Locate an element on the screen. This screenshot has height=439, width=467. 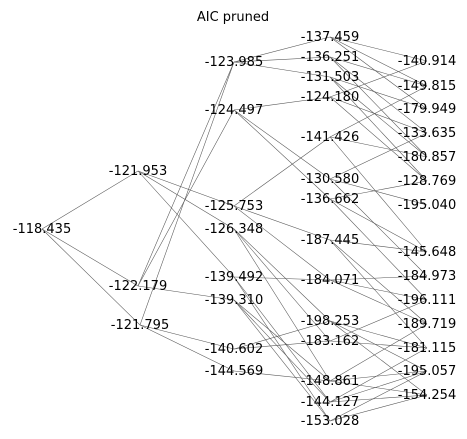
edge-b7-c10 is located at coordinates (282, 335).